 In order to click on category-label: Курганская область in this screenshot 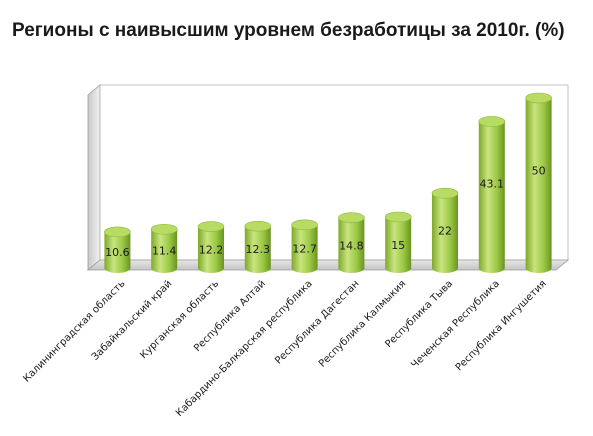, I will do `click(179, 319)`.